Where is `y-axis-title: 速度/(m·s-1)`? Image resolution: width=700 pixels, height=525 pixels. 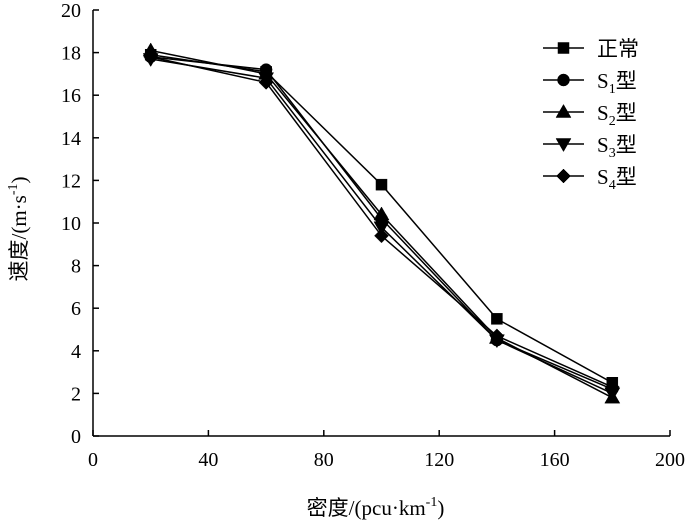
y-axis-title: 速度/(m·s-1) is located at coordinates (18, 229).